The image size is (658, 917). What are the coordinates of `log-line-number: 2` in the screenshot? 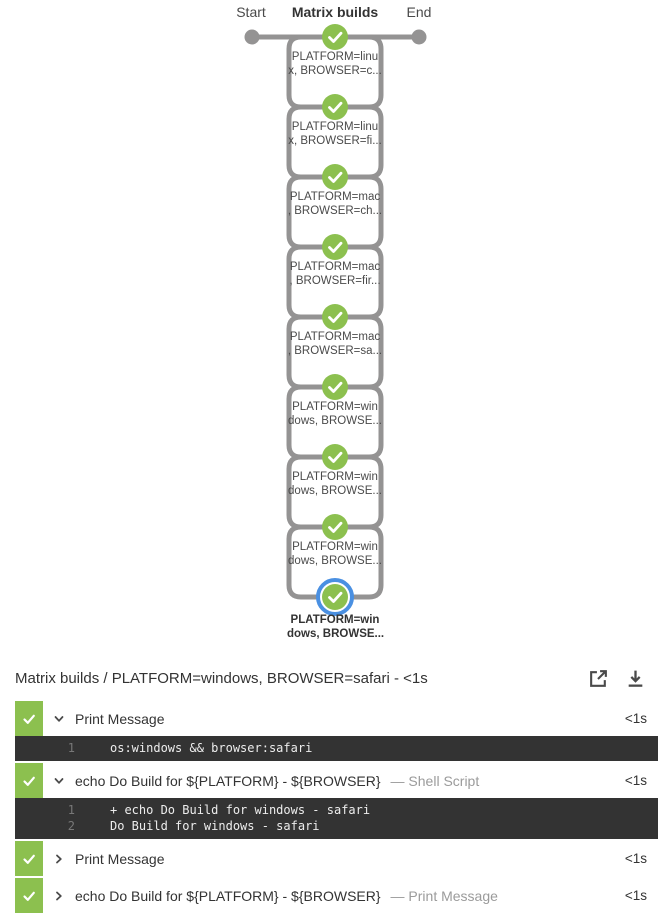 It's located at (71, 826).